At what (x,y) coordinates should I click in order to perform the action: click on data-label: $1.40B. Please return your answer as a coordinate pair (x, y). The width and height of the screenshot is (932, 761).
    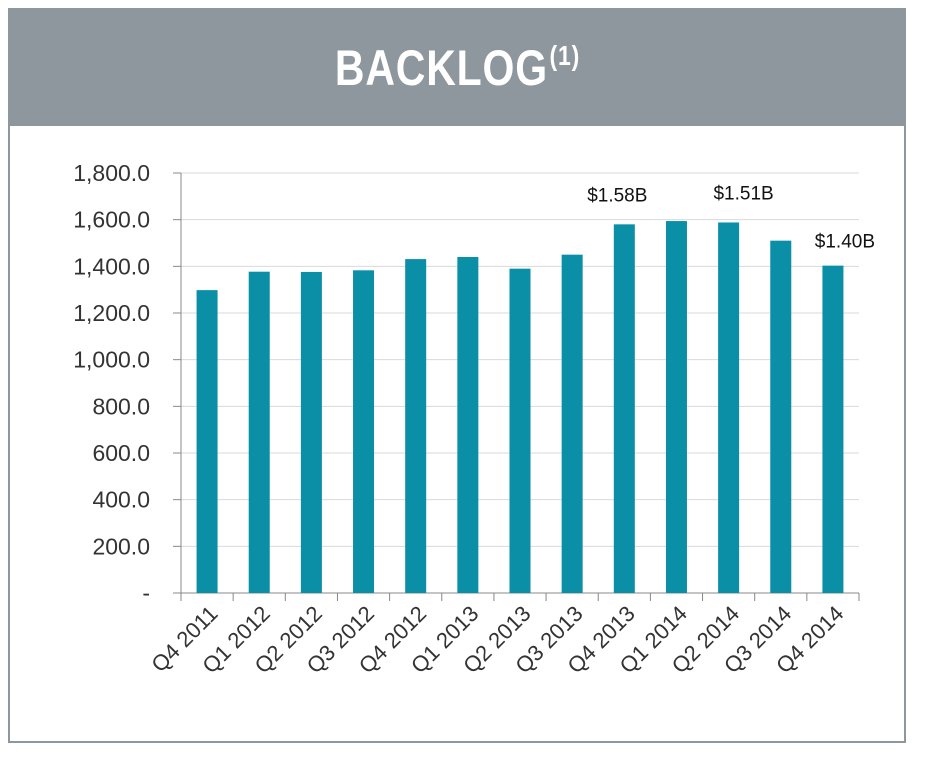
    Looking at the image, I should click on (845, 242).